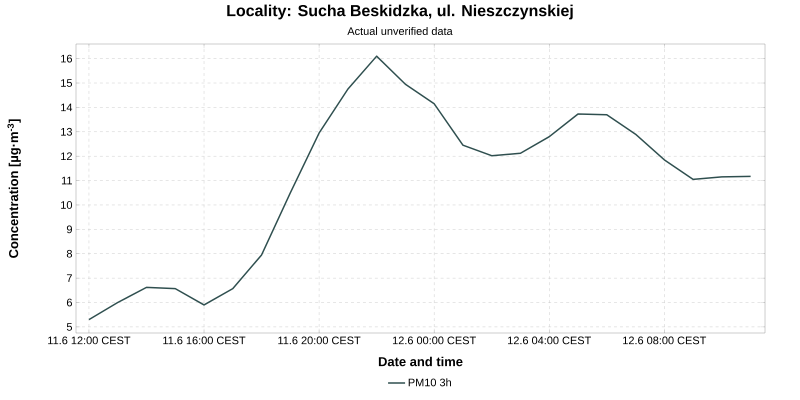 This screenshot has width=800, height=400. What do you see at coordinates (319, 340) in the screenshot?
I see `x-tick-label: 11.6 20:00 CEST` at bounding box center [319, 340].